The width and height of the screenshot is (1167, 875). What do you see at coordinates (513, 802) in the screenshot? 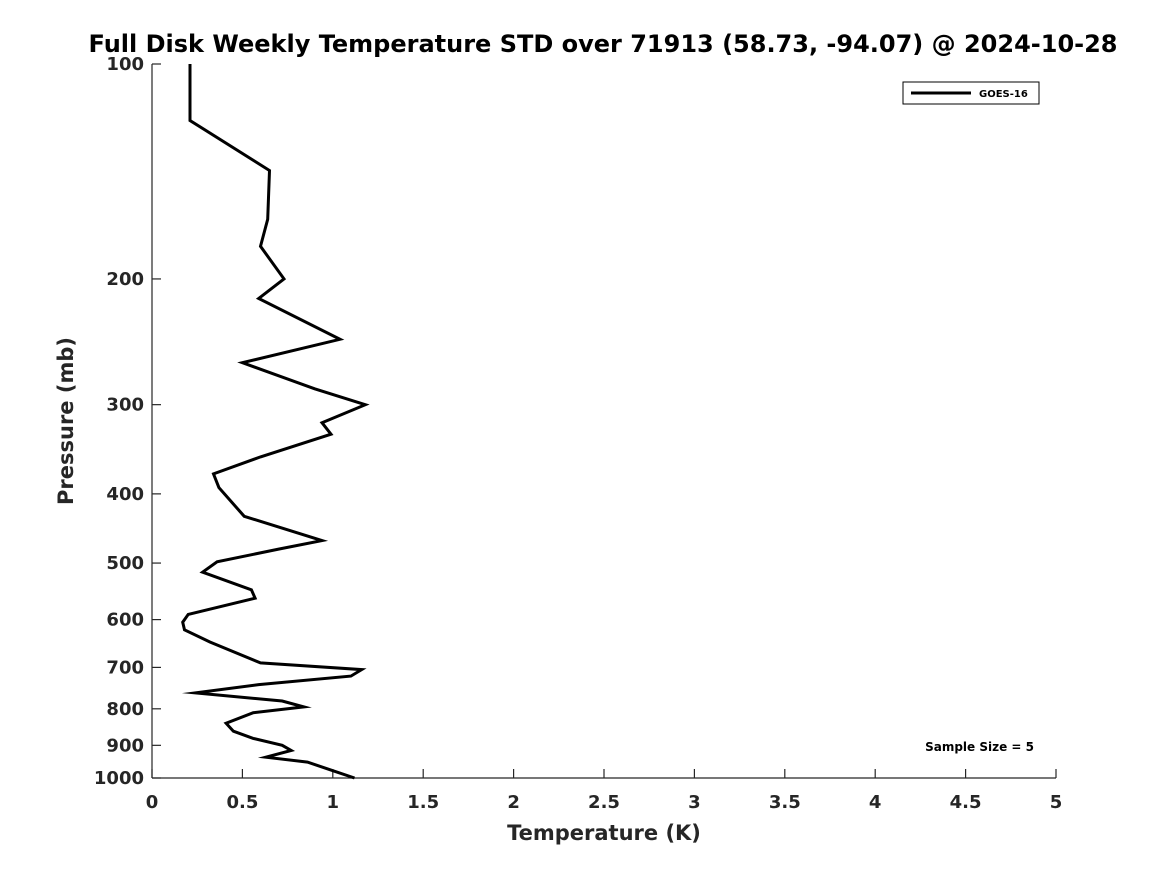
I see `x-tick-label: 2` at bounding box center [513, 802].